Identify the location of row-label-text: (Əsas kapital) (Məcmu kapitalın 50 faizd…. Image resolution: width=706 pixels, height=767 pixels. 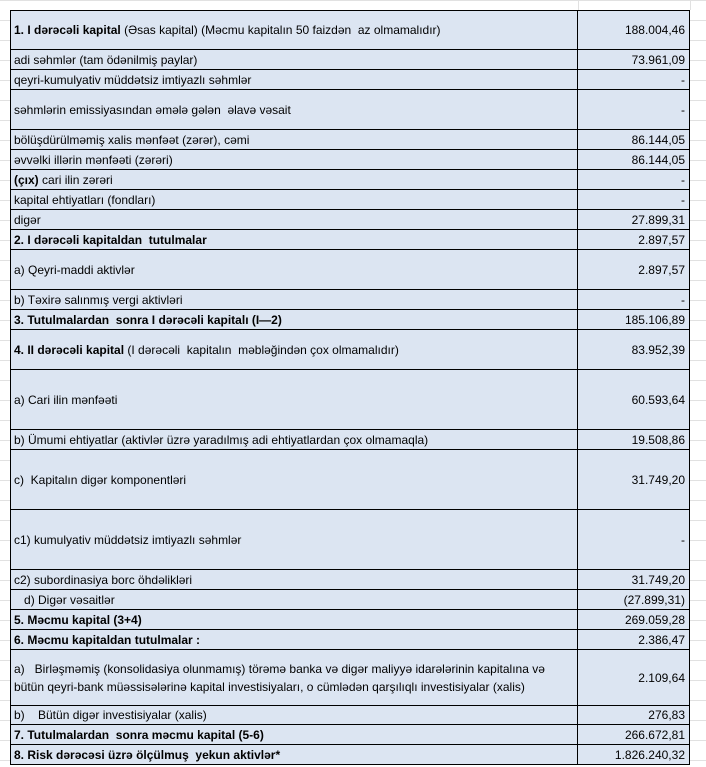
(280, 30).